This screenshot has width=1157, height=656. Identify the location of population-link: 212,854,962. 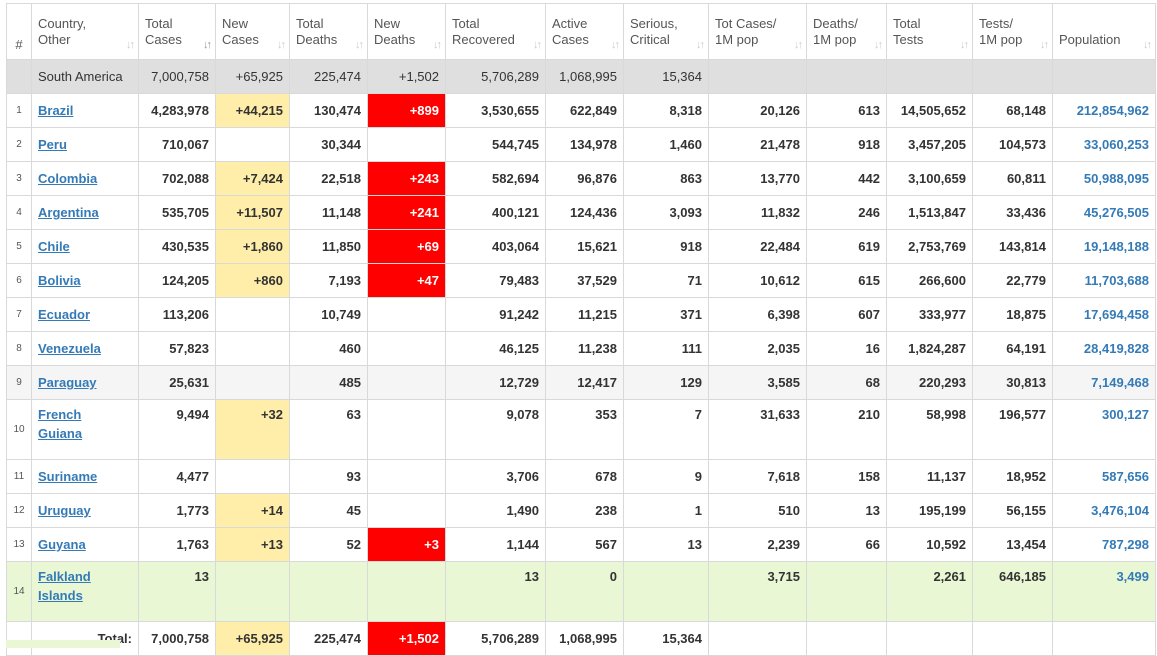
(1112, 110).